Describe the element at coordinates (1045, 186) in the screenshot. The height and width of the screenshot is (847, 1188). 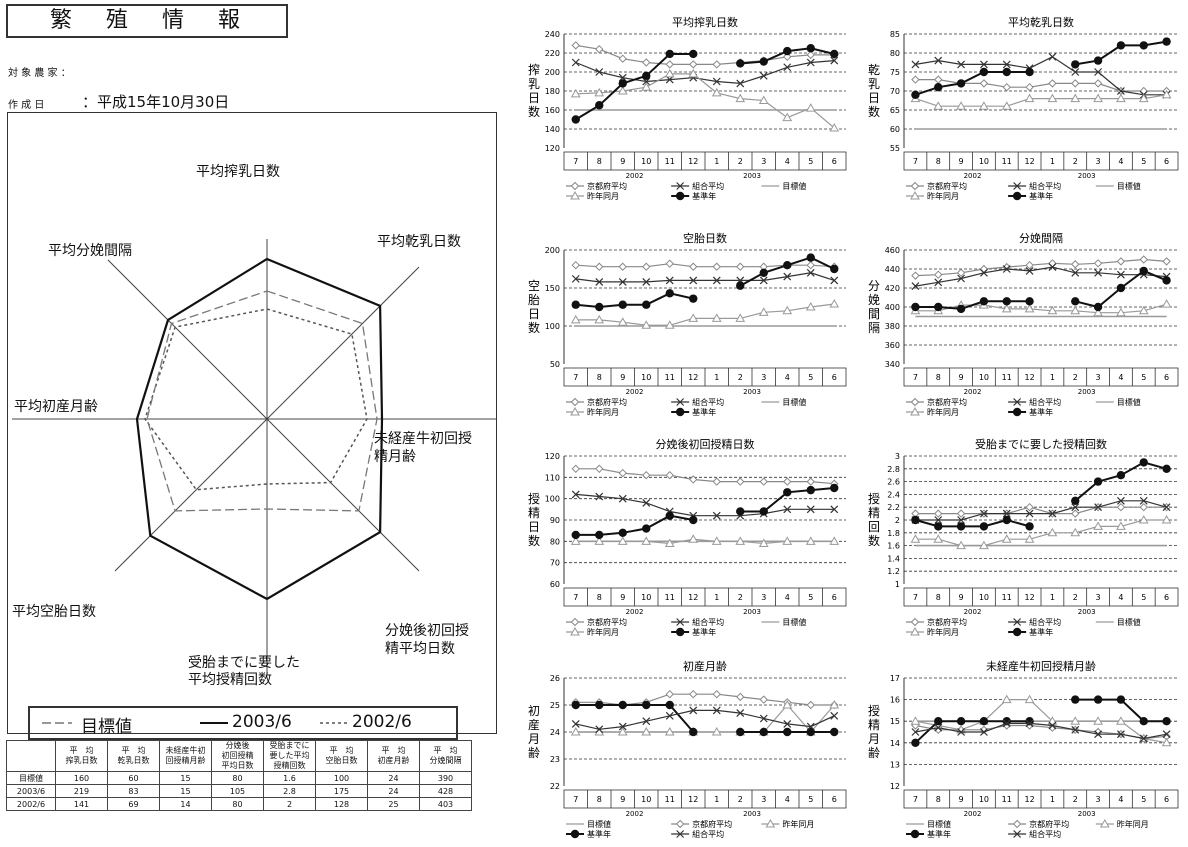
I see `legend-label: 組合平均` at that location.